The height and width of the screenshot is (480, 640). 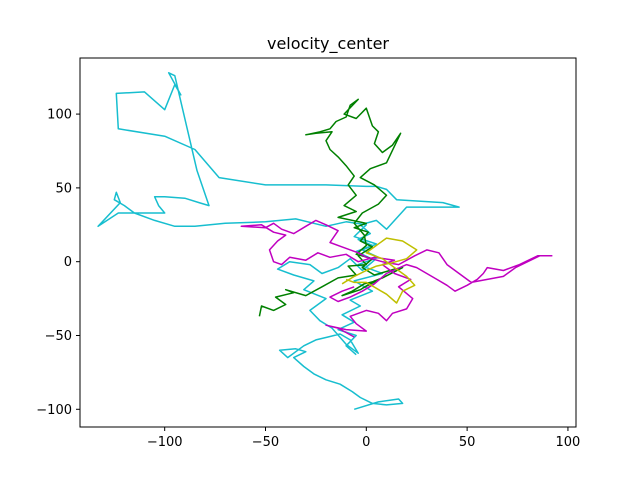 What do you see at coordinates (59, 115) in the screenshot?
I see `y-tick-label: 100` at bounding box center [59, 115].